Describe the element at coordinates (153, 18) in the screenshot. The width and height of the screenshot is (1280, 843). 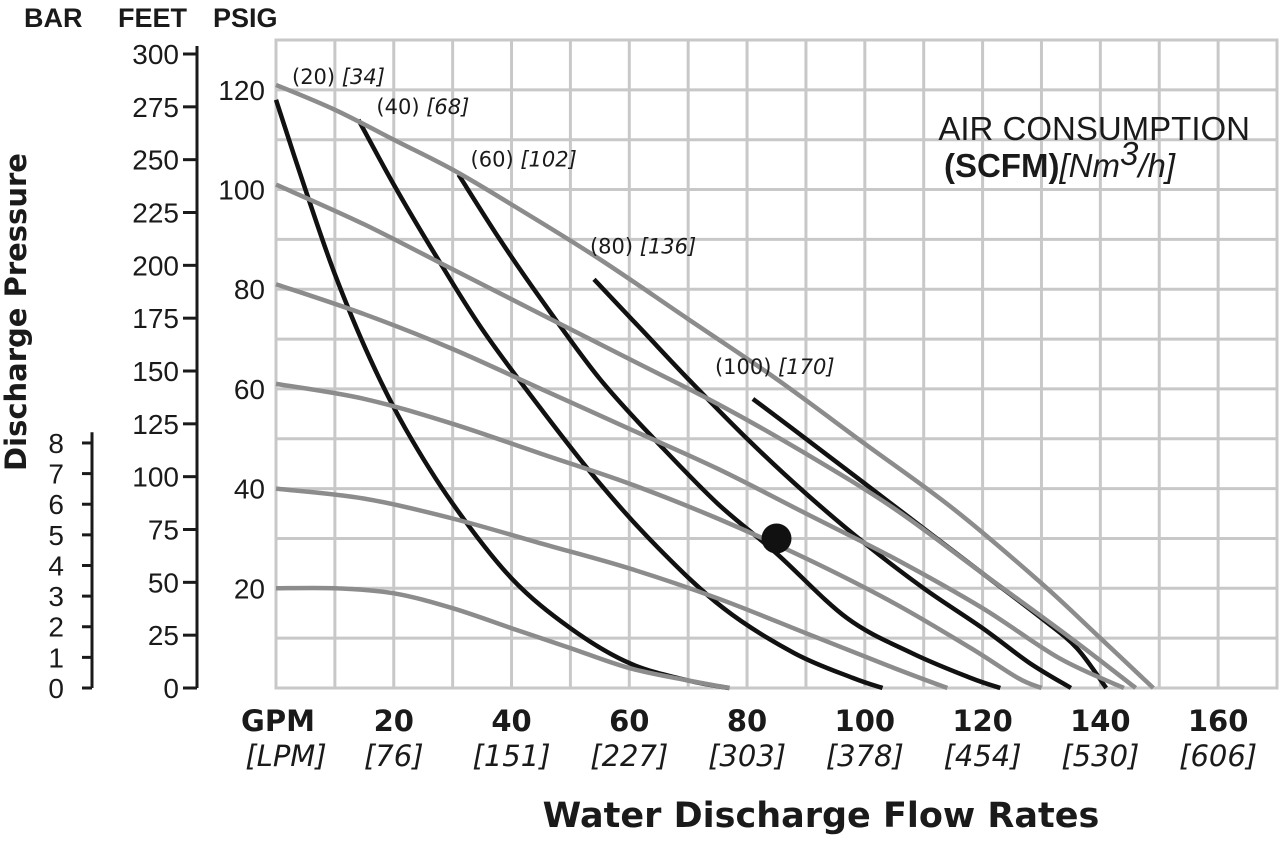
I see `feet-unit-header: FEET` at that location.